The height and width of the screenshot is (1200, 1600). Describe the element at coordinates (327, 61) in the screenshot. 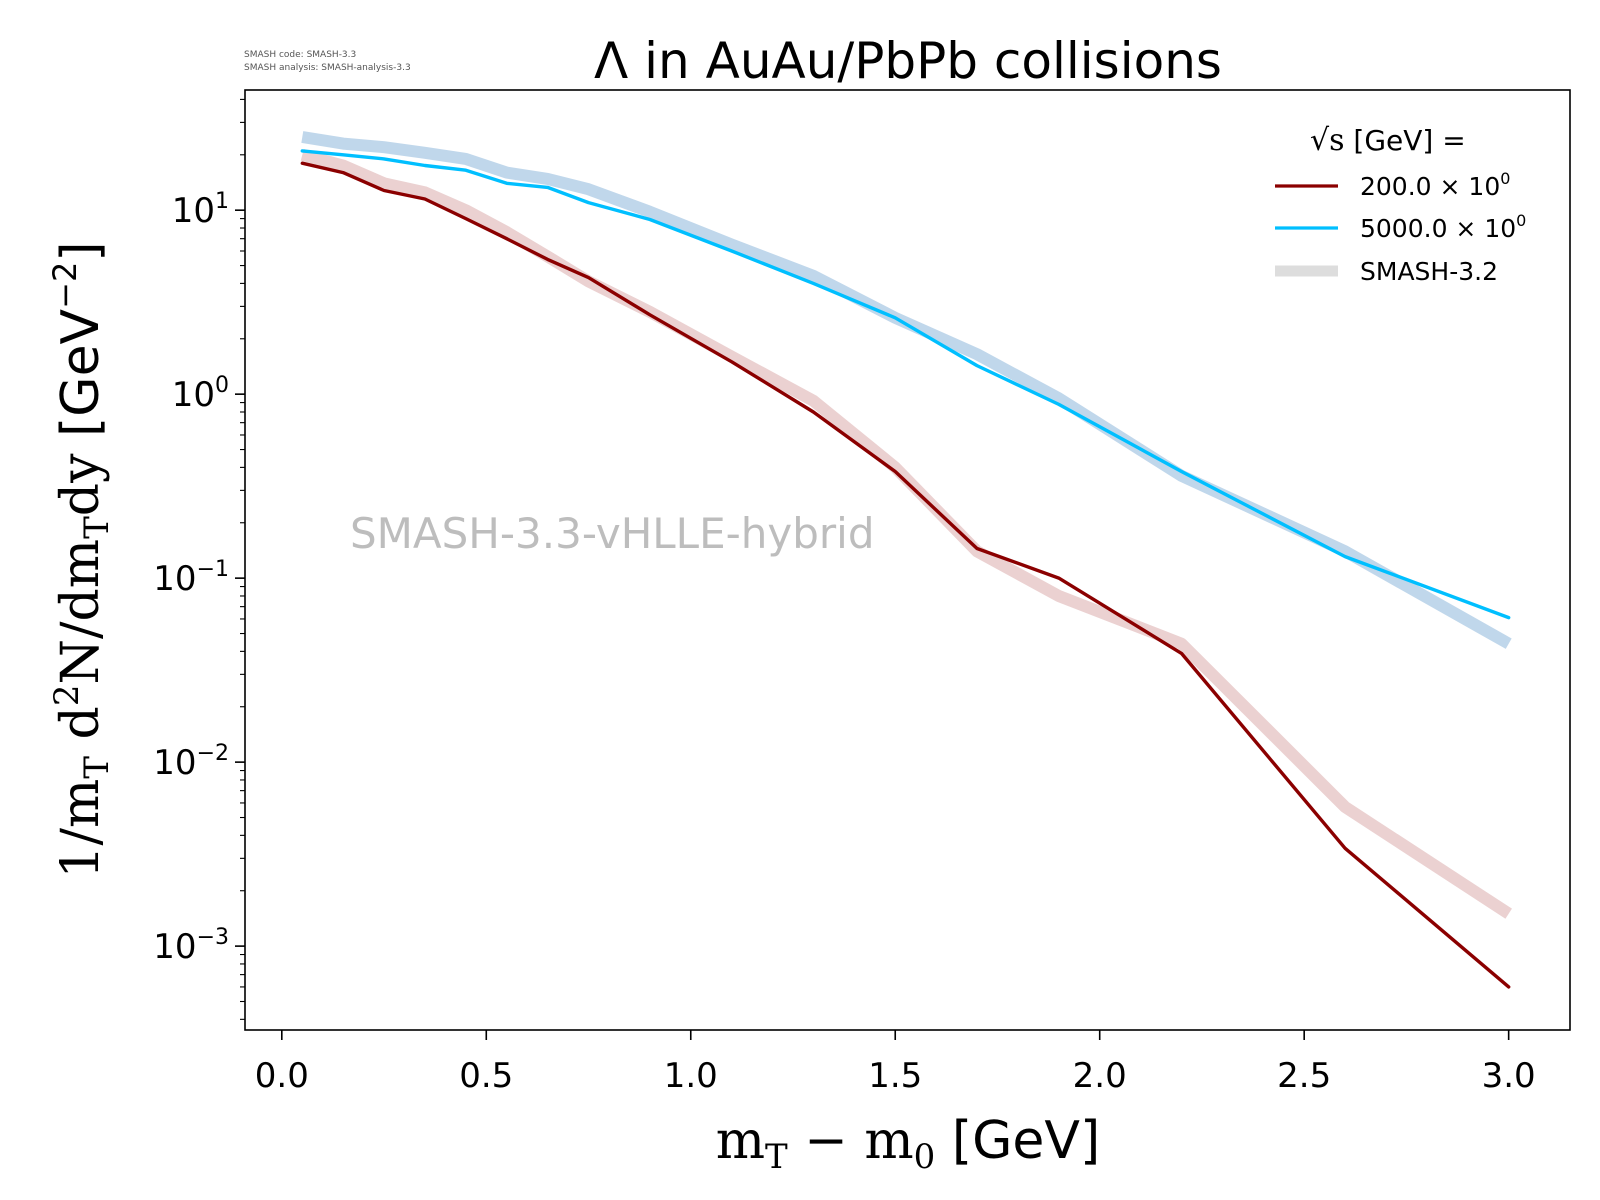

I see `meta-info: SMASH code: SMASH-3.3 SMASH analysis` at that location.